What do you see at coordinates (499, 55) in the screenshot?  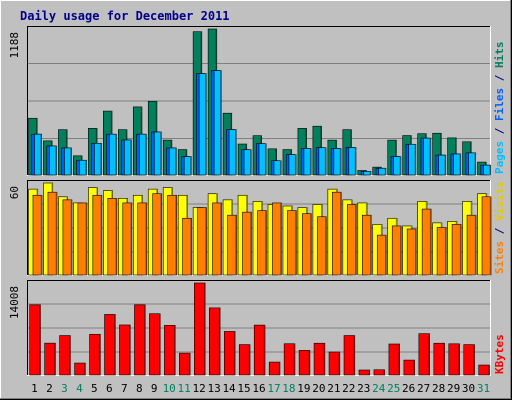 I see `panel-top-side-label-part: Hits` at bounding box center [499, 55].